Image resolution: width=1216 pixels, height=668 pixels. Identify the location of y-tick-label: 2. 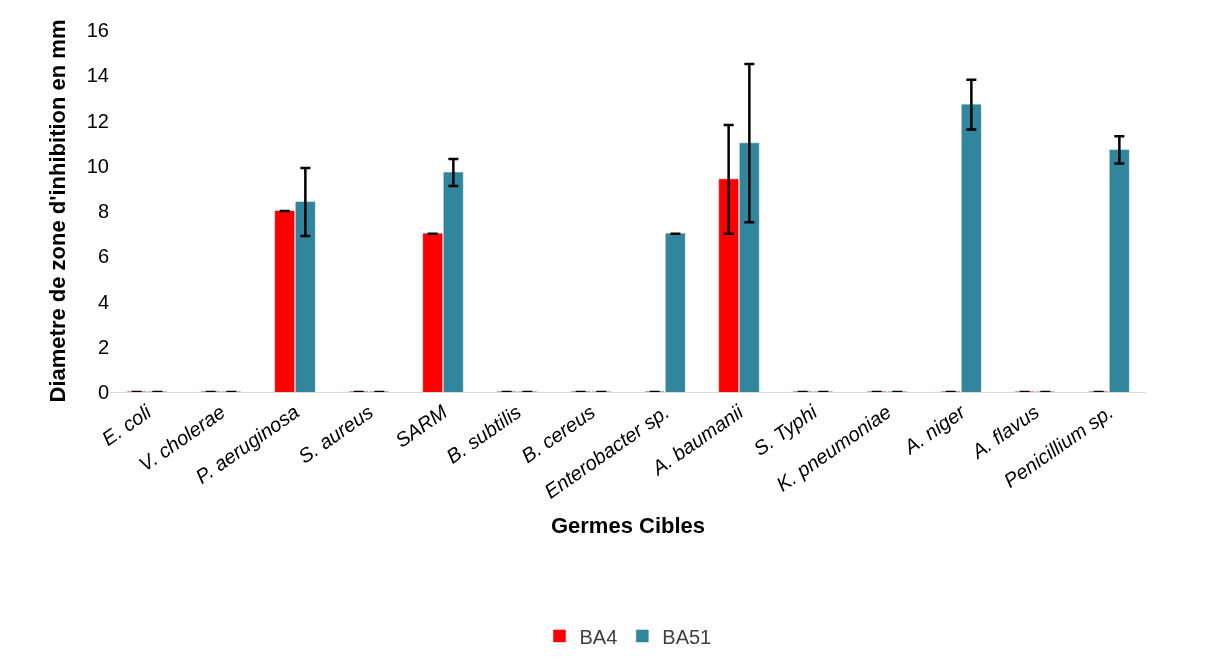
(103, 346).